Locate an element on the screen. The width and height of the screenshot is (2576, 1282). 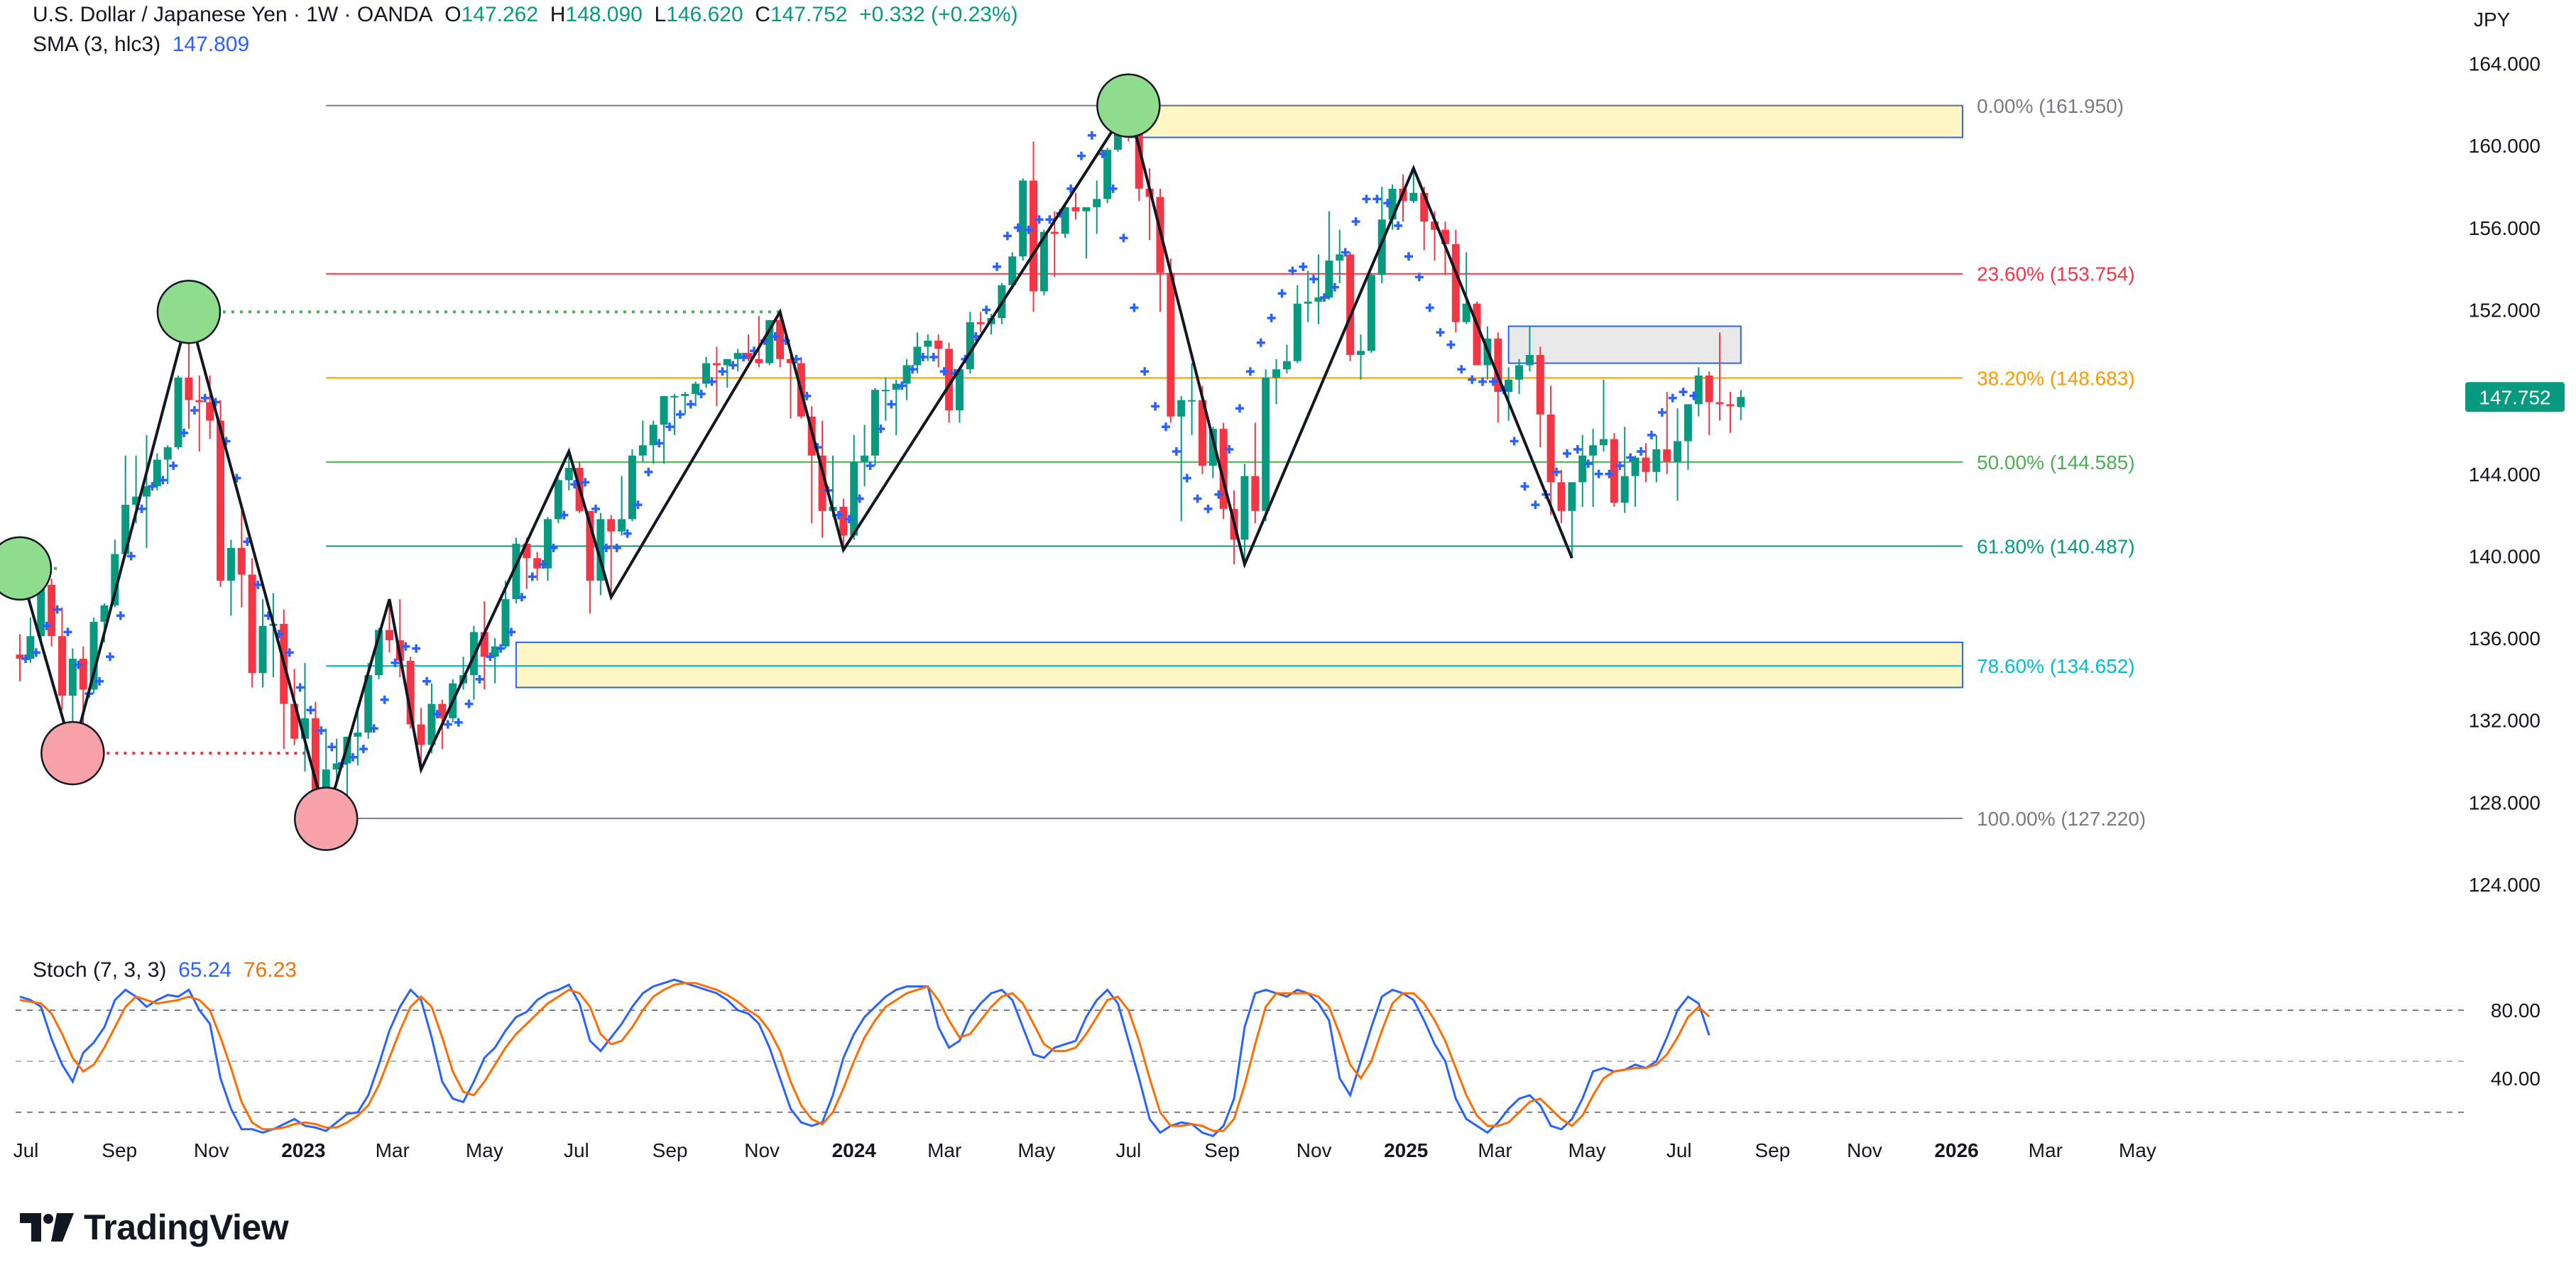
time-tick-label: Sep is located at coordinates (1773, 1150).